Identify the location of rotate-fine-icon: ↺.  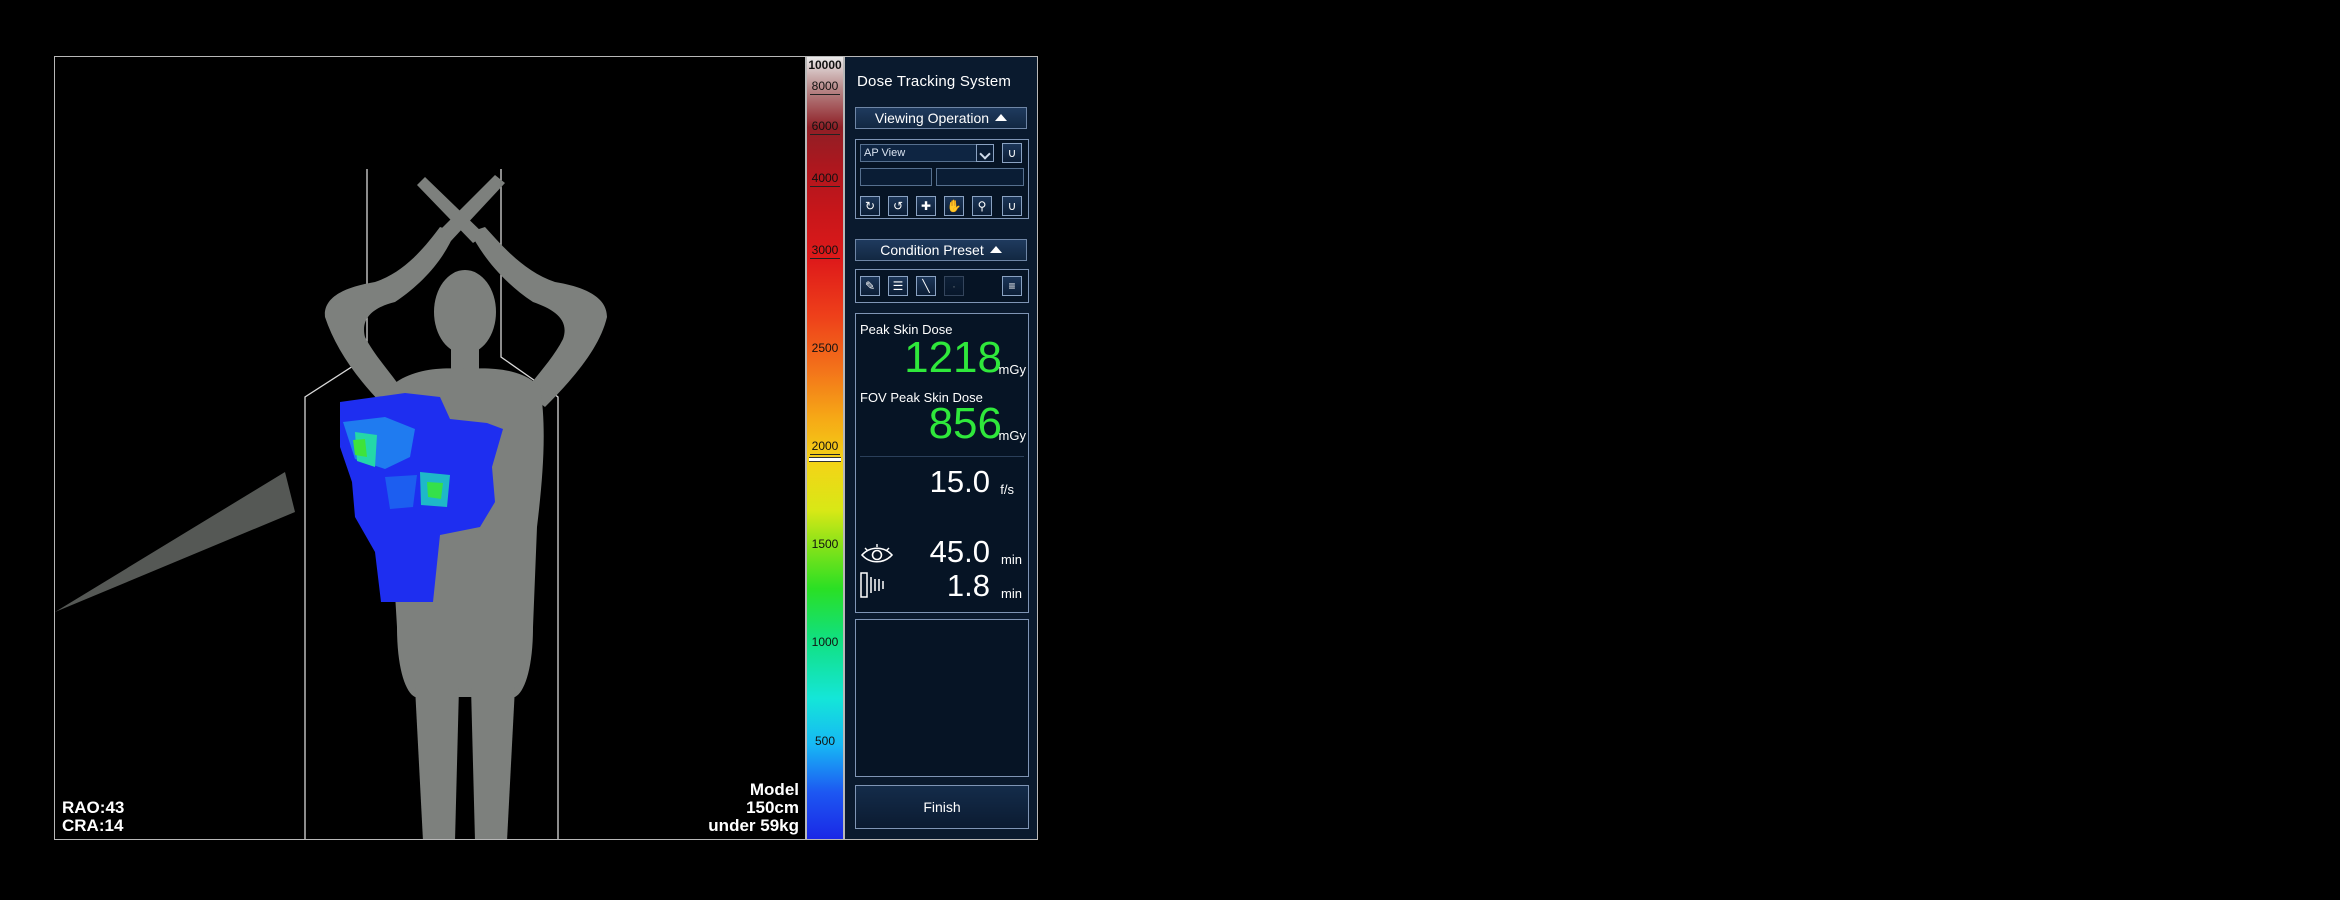
(898, 206).